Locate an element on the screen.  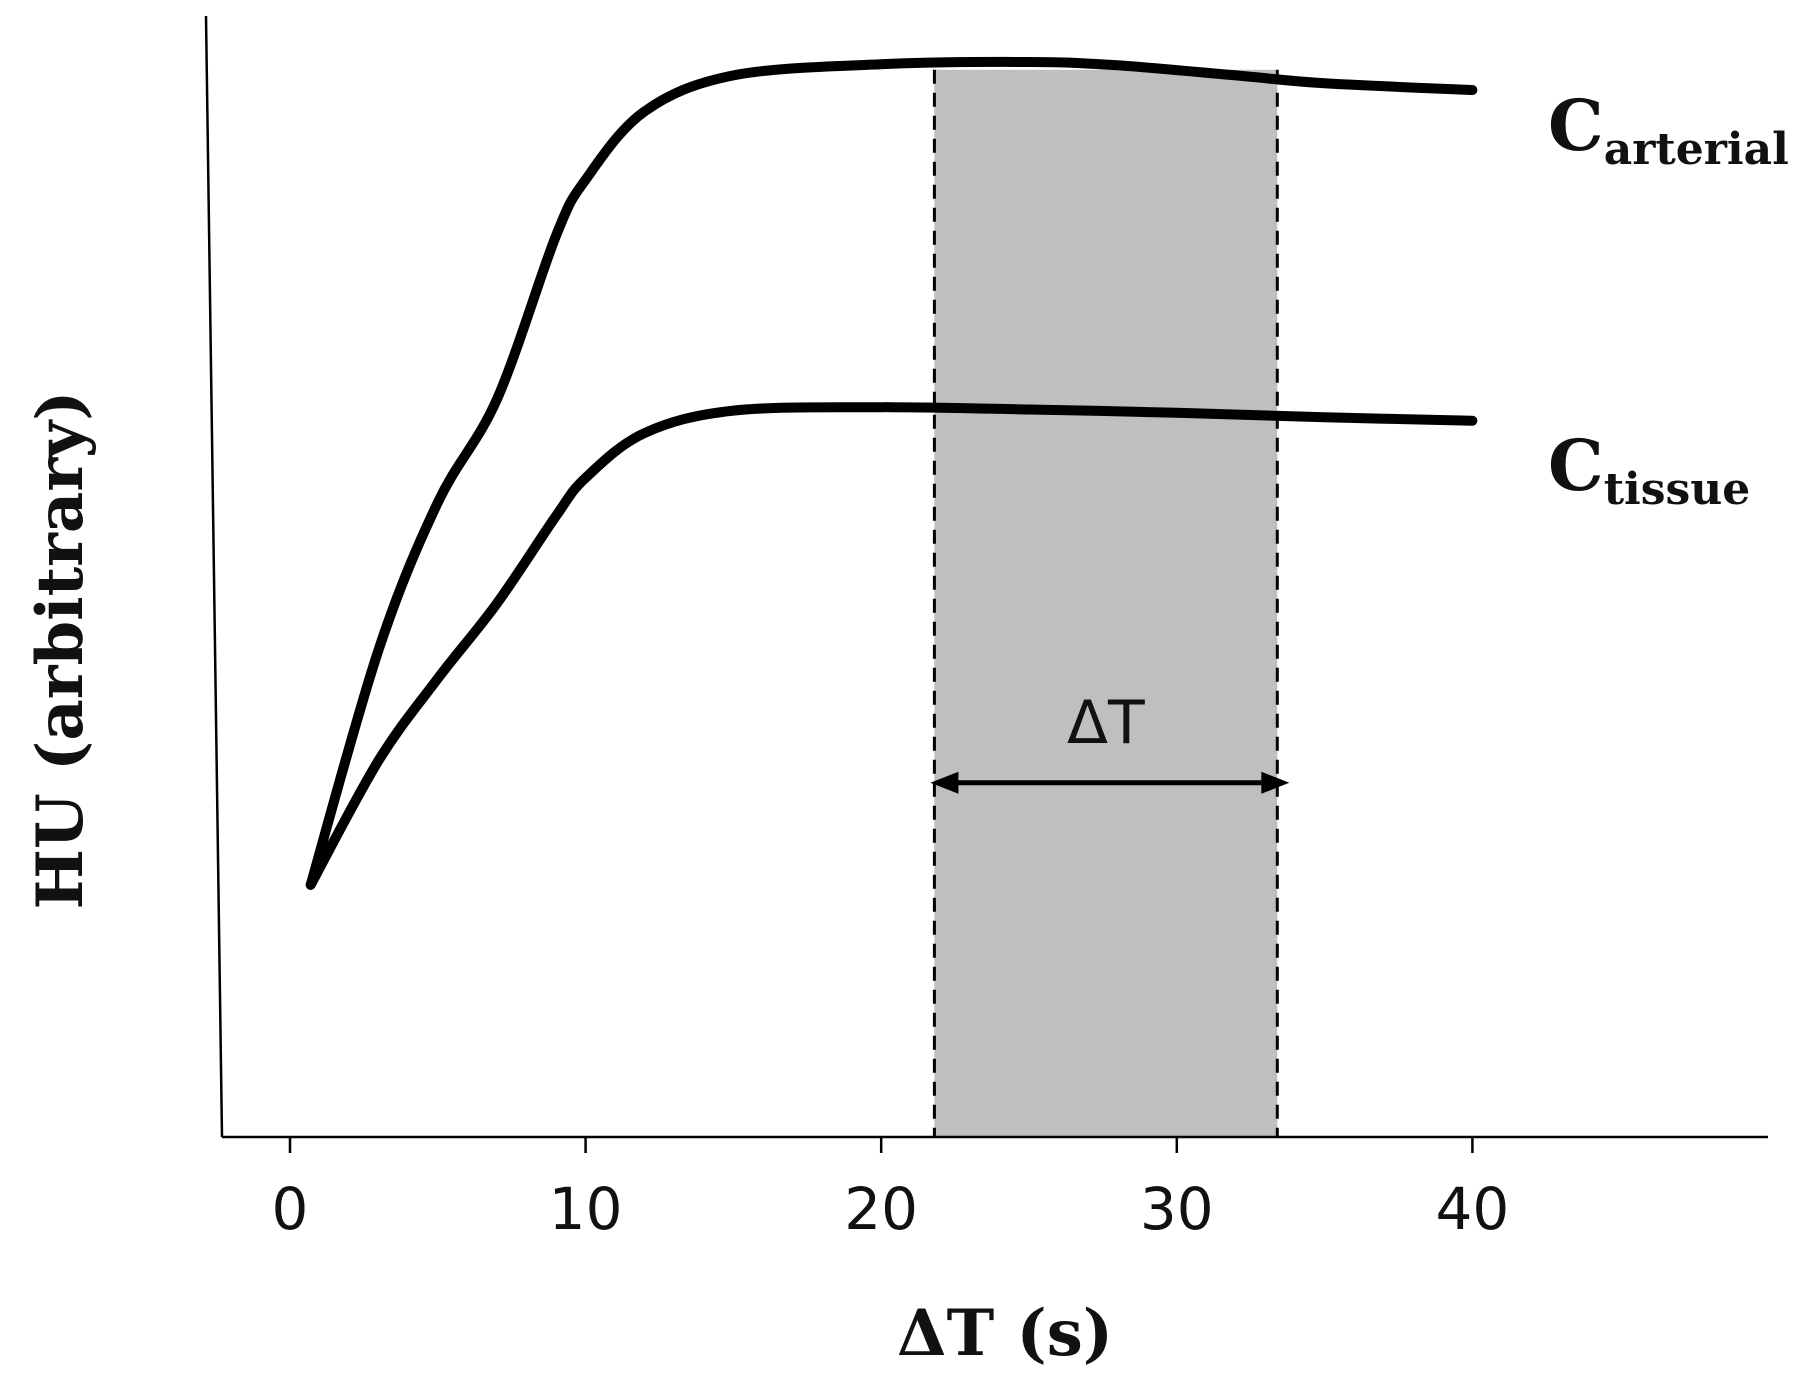
series-label-tissue: Ctissue is located at coordinates (1649, 469).